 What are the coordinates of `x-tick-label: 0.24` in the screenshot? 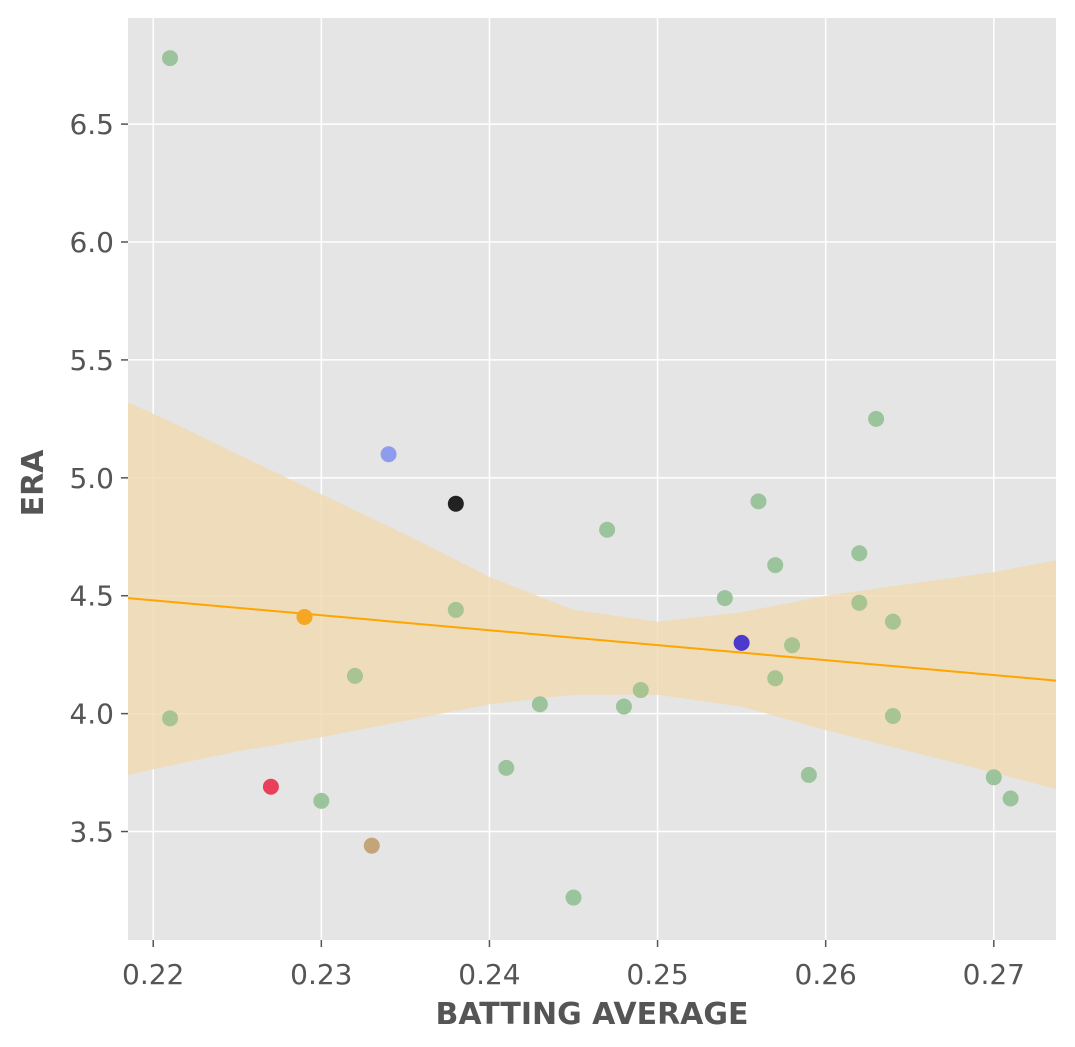 It's located at (489, 974).